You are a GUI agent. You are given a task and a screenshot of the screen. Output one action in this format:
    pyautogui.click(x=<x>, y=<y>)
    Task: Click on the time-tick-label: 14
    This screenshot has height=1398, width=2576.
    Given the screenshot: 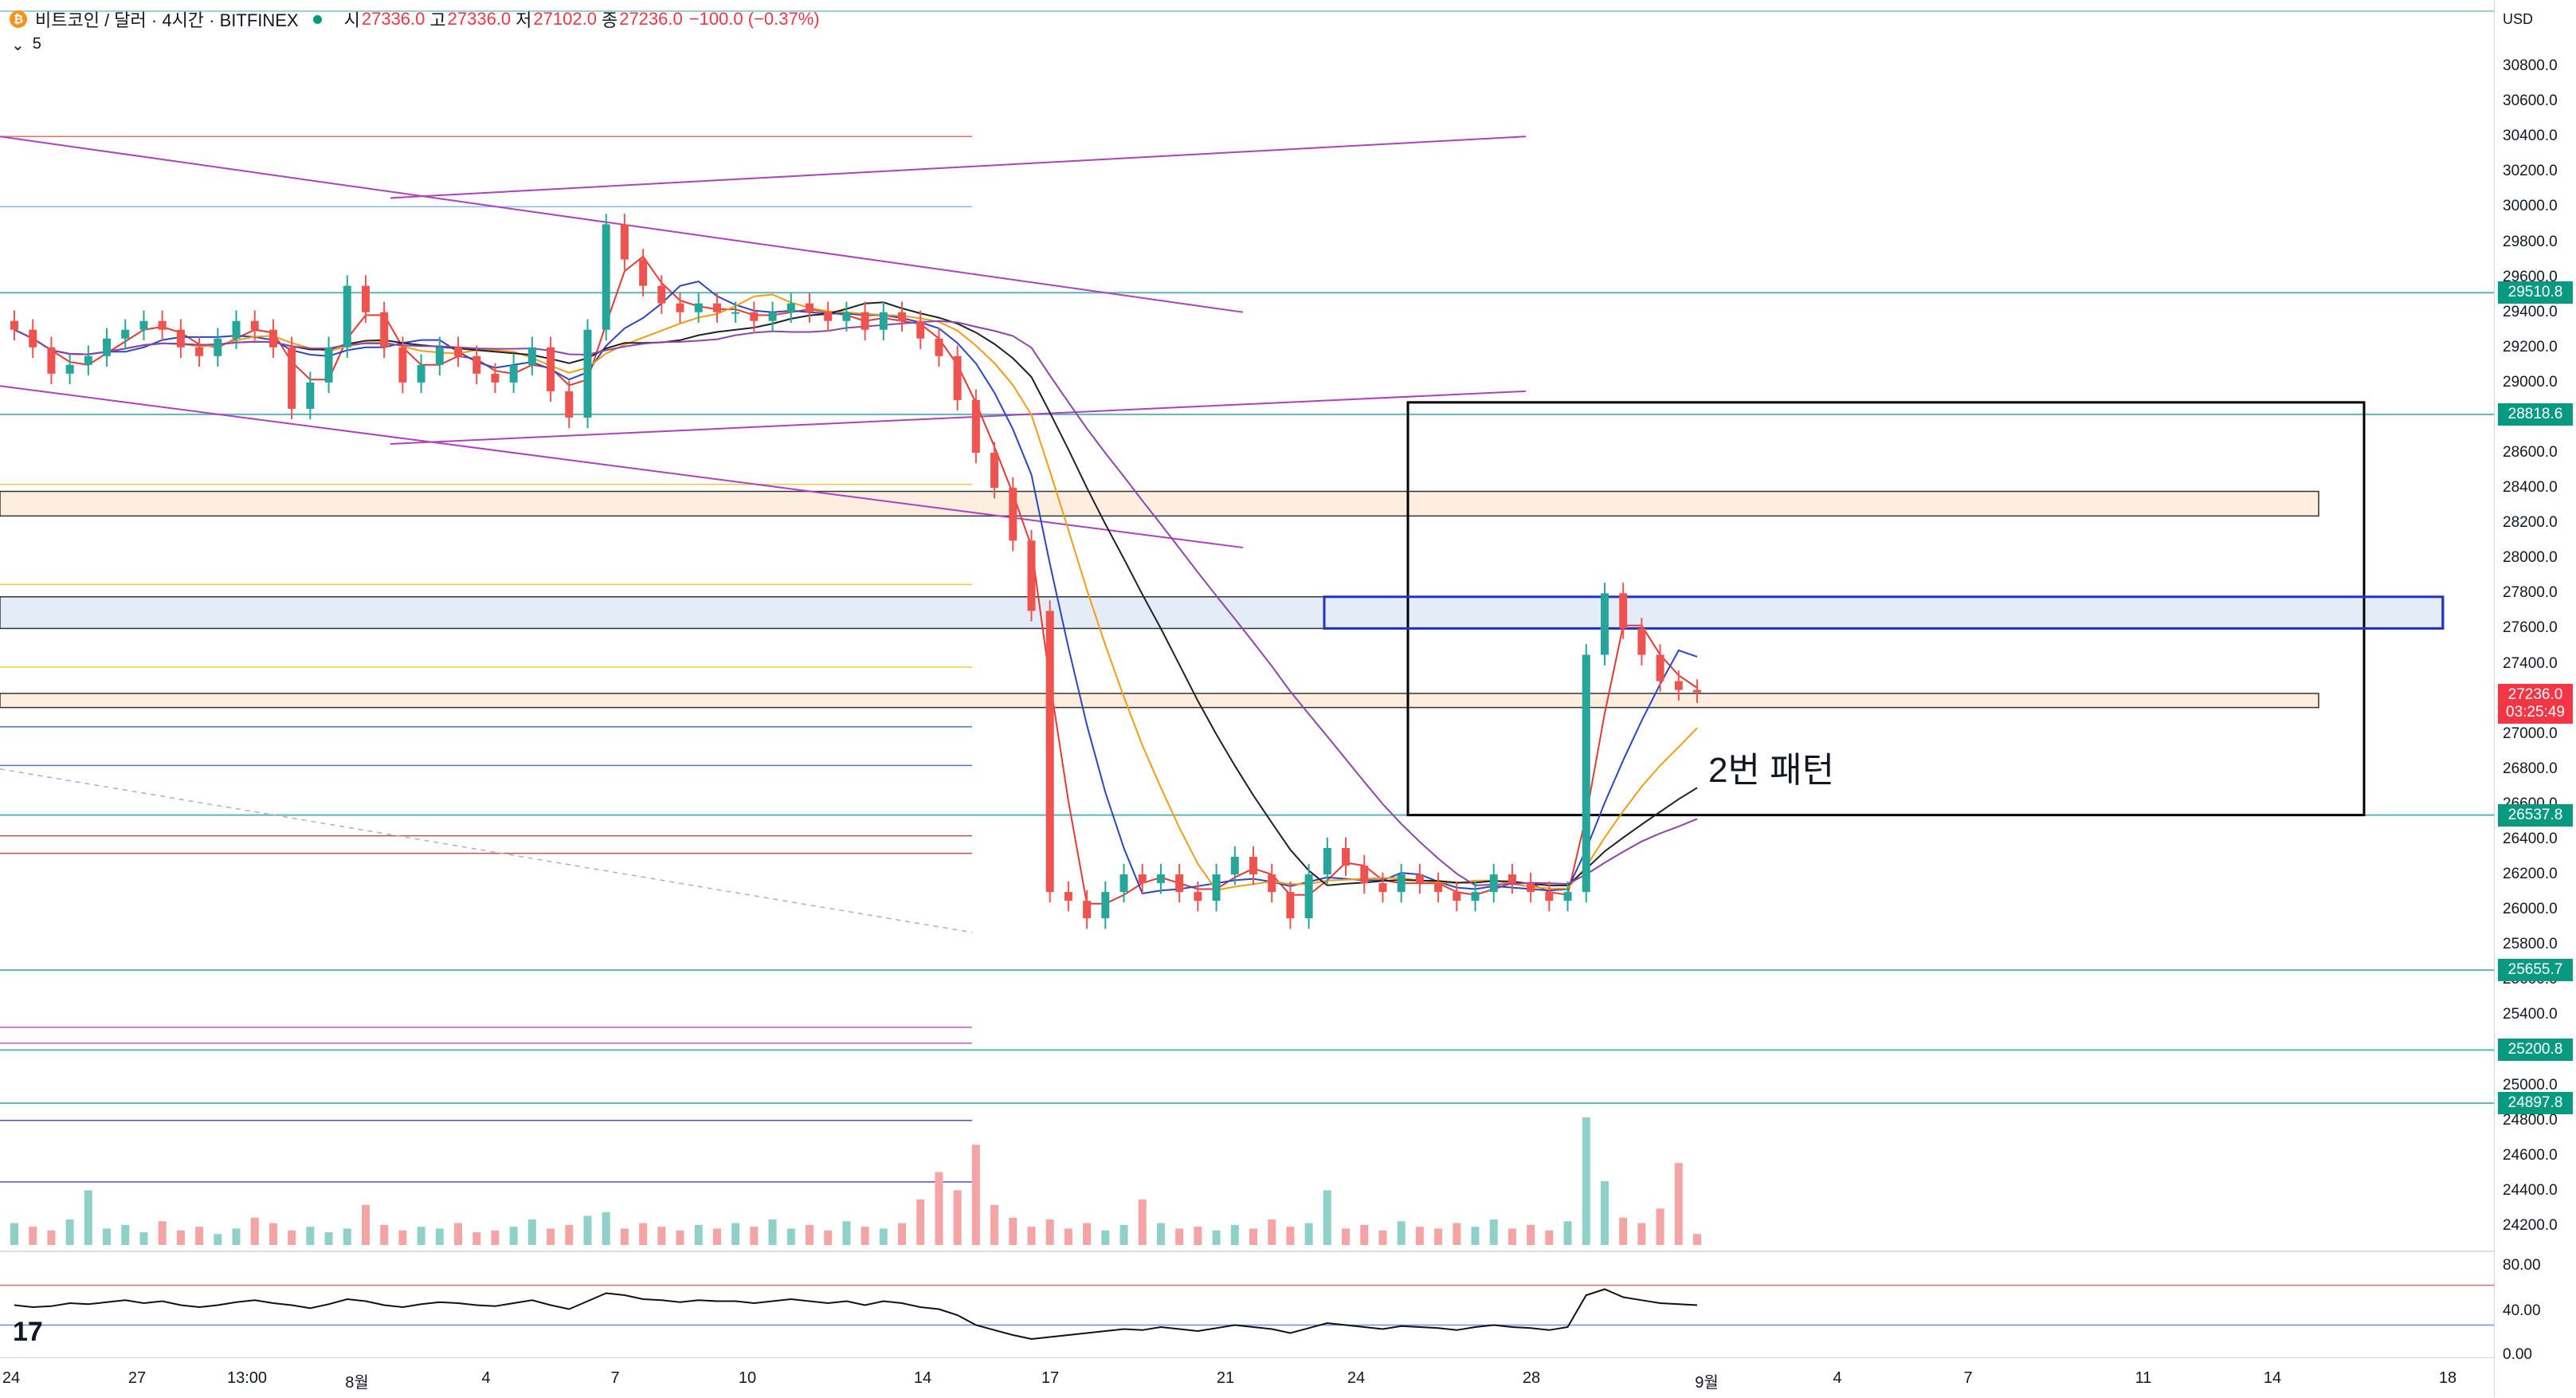 What is the action you would take?
    pyautogui.click(x=2272, y=1378)
    